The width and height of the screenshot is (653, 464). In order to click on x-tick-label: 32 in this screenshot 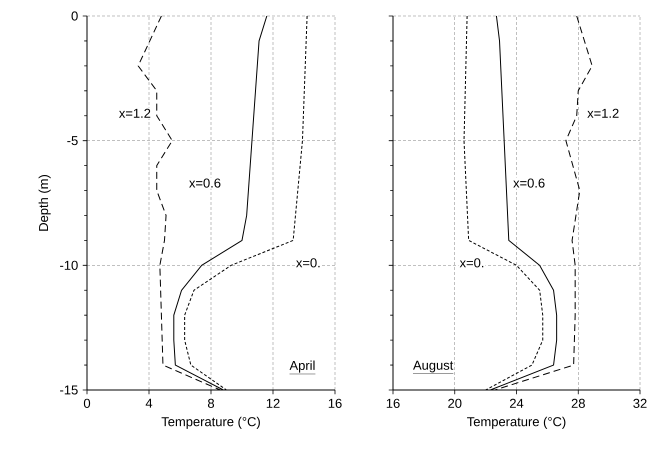, I will do `click(640, 403)`.